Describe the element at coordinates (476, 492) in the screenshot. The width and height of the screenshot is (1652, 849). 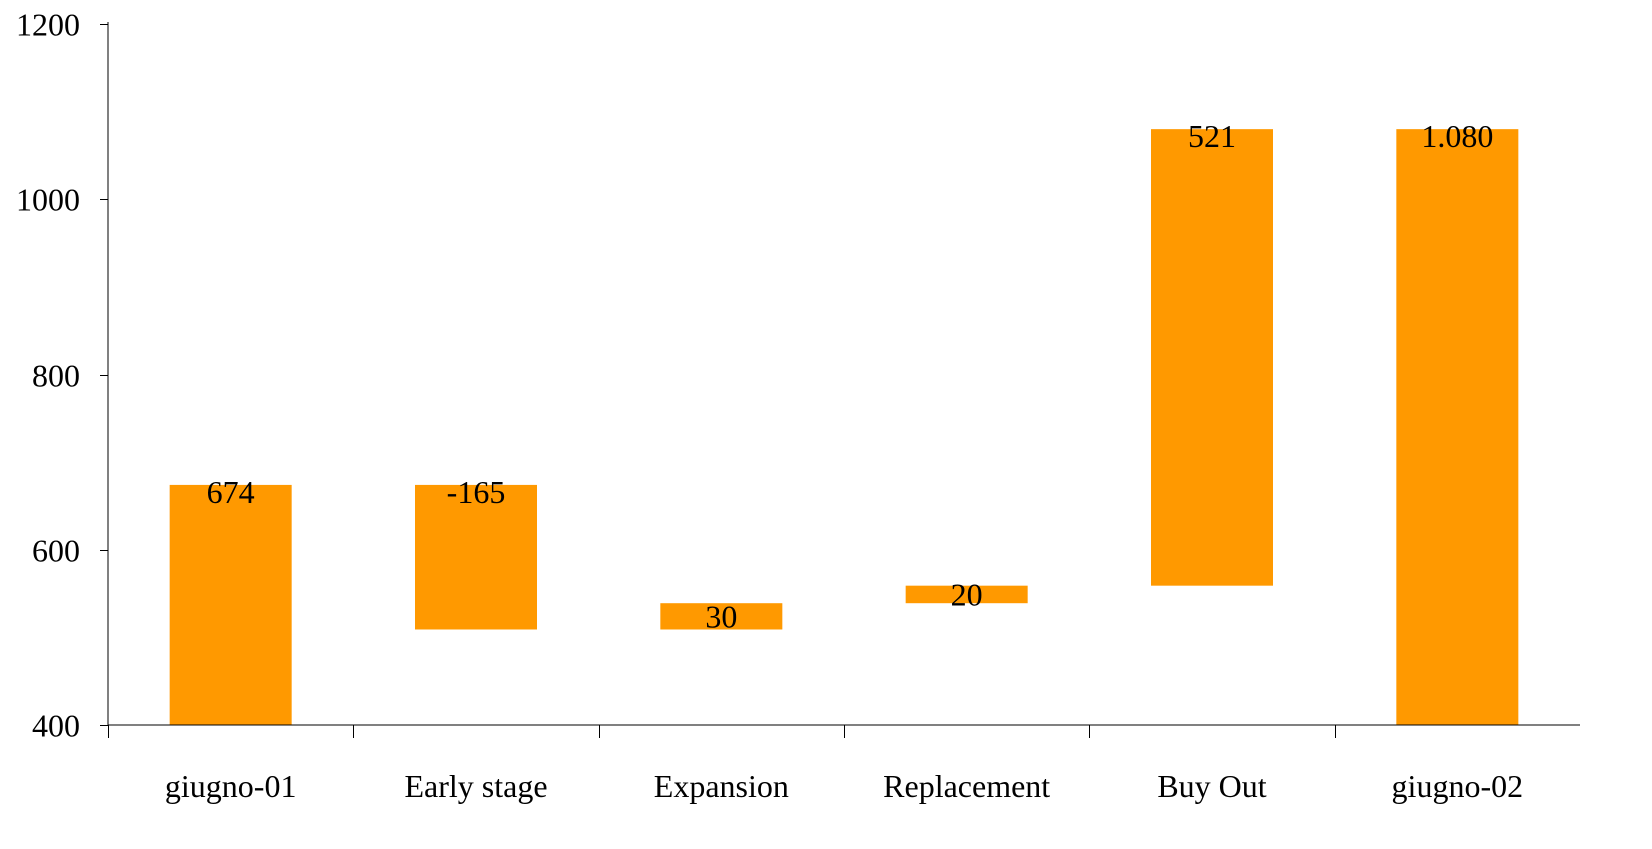
I see `data-label: -165` at that location.